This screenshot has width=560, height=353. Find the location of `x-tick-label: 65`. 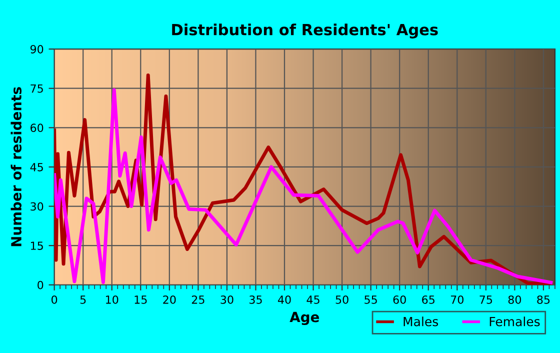

x-tick-label: 65 is located at coordinates (428, 299).